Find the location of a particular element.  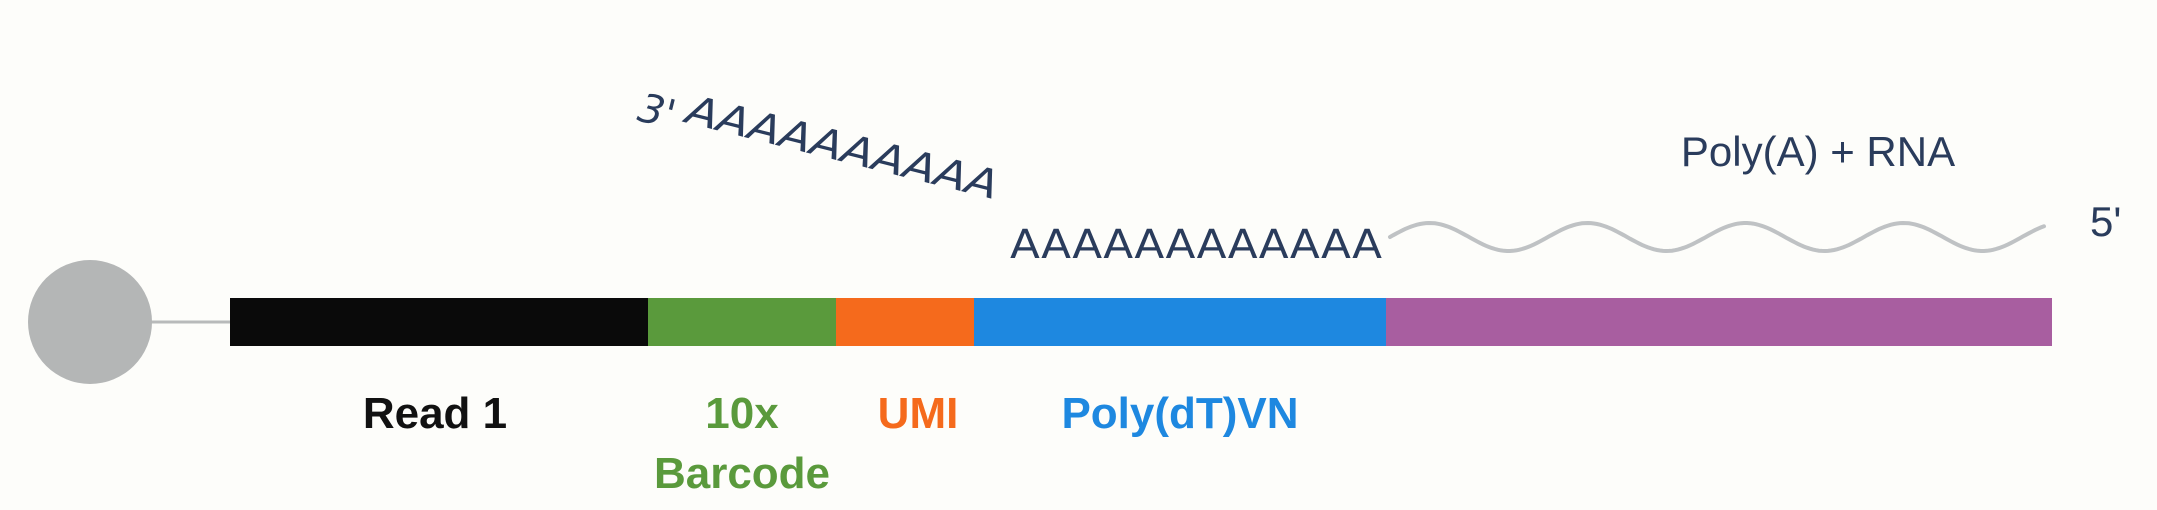

rna-strand-wave is located at coordinates (1717, 237).